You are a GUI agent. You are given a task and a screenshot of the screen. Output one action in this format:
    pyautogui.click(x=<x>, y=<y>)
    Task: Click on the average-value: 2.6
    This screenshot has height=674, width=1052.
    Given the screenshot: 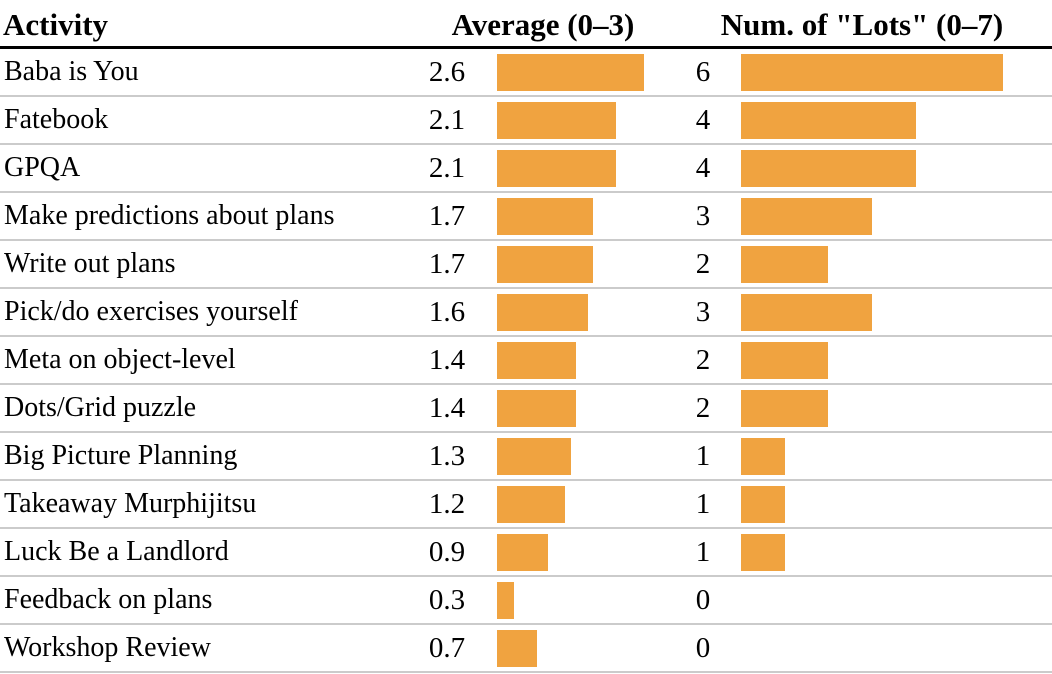 What is the action you would take?
    pyautogui.click(x=447, y=71)
    